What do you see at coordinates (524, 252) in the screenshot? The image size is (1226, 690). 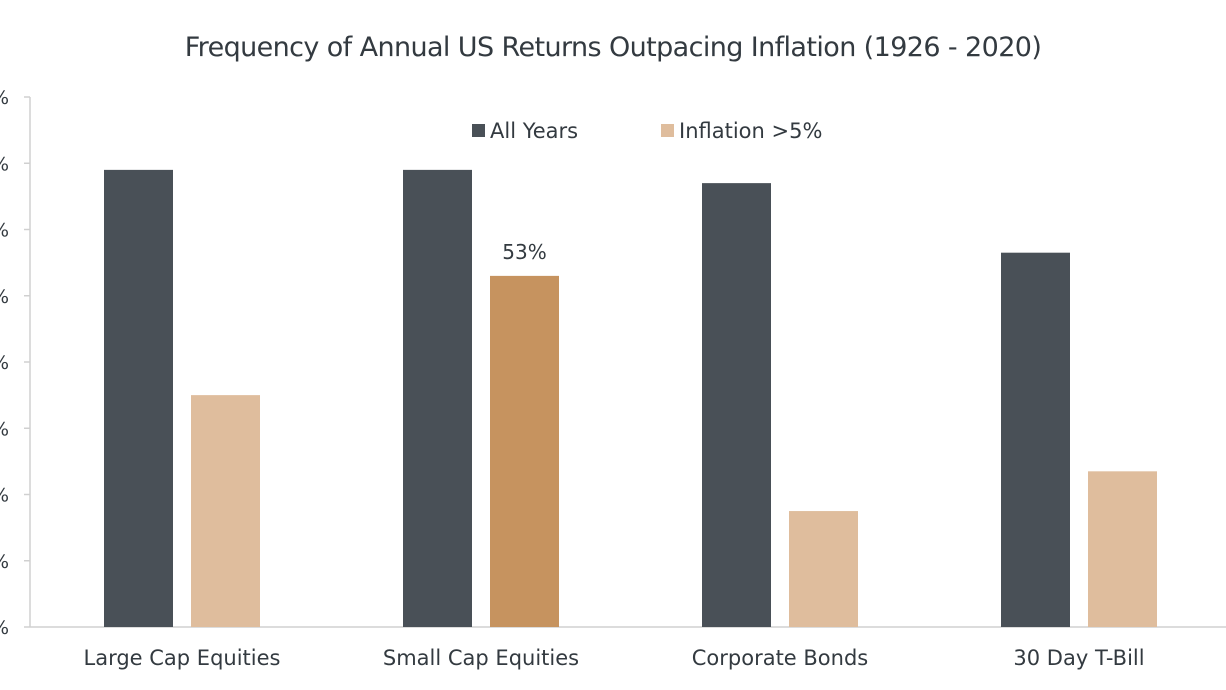 I see `data-label: 53%` at bounding box center [524, 252].